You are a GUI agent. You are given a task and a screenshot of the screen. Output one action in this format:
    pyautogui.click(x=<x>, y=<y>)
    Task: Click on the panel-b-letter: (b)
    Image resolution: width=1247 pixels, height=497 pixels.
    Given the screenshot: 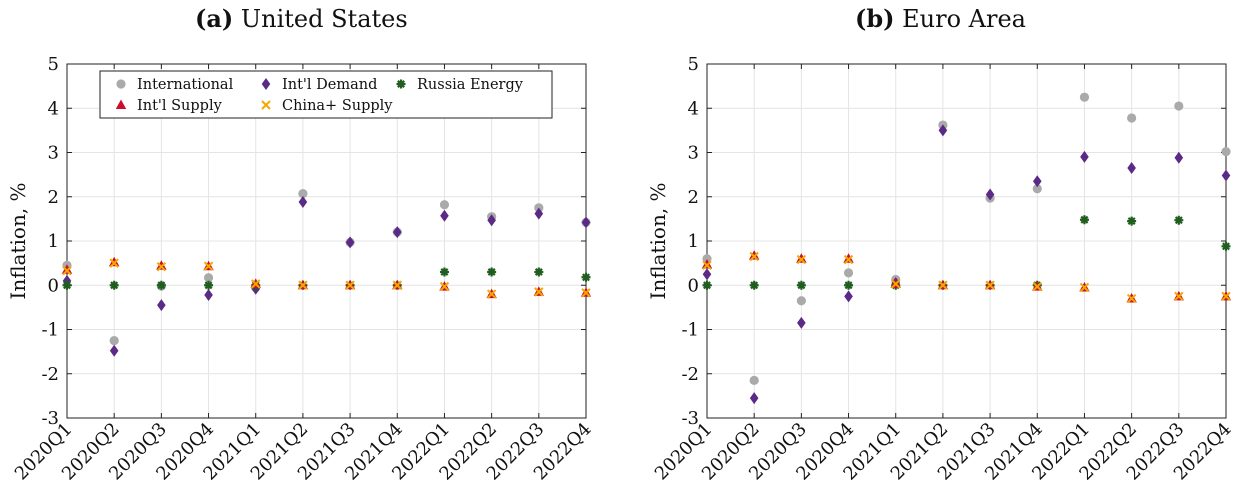 What is the action you would take?
    pyautogui.click(x=875, y=18)
    